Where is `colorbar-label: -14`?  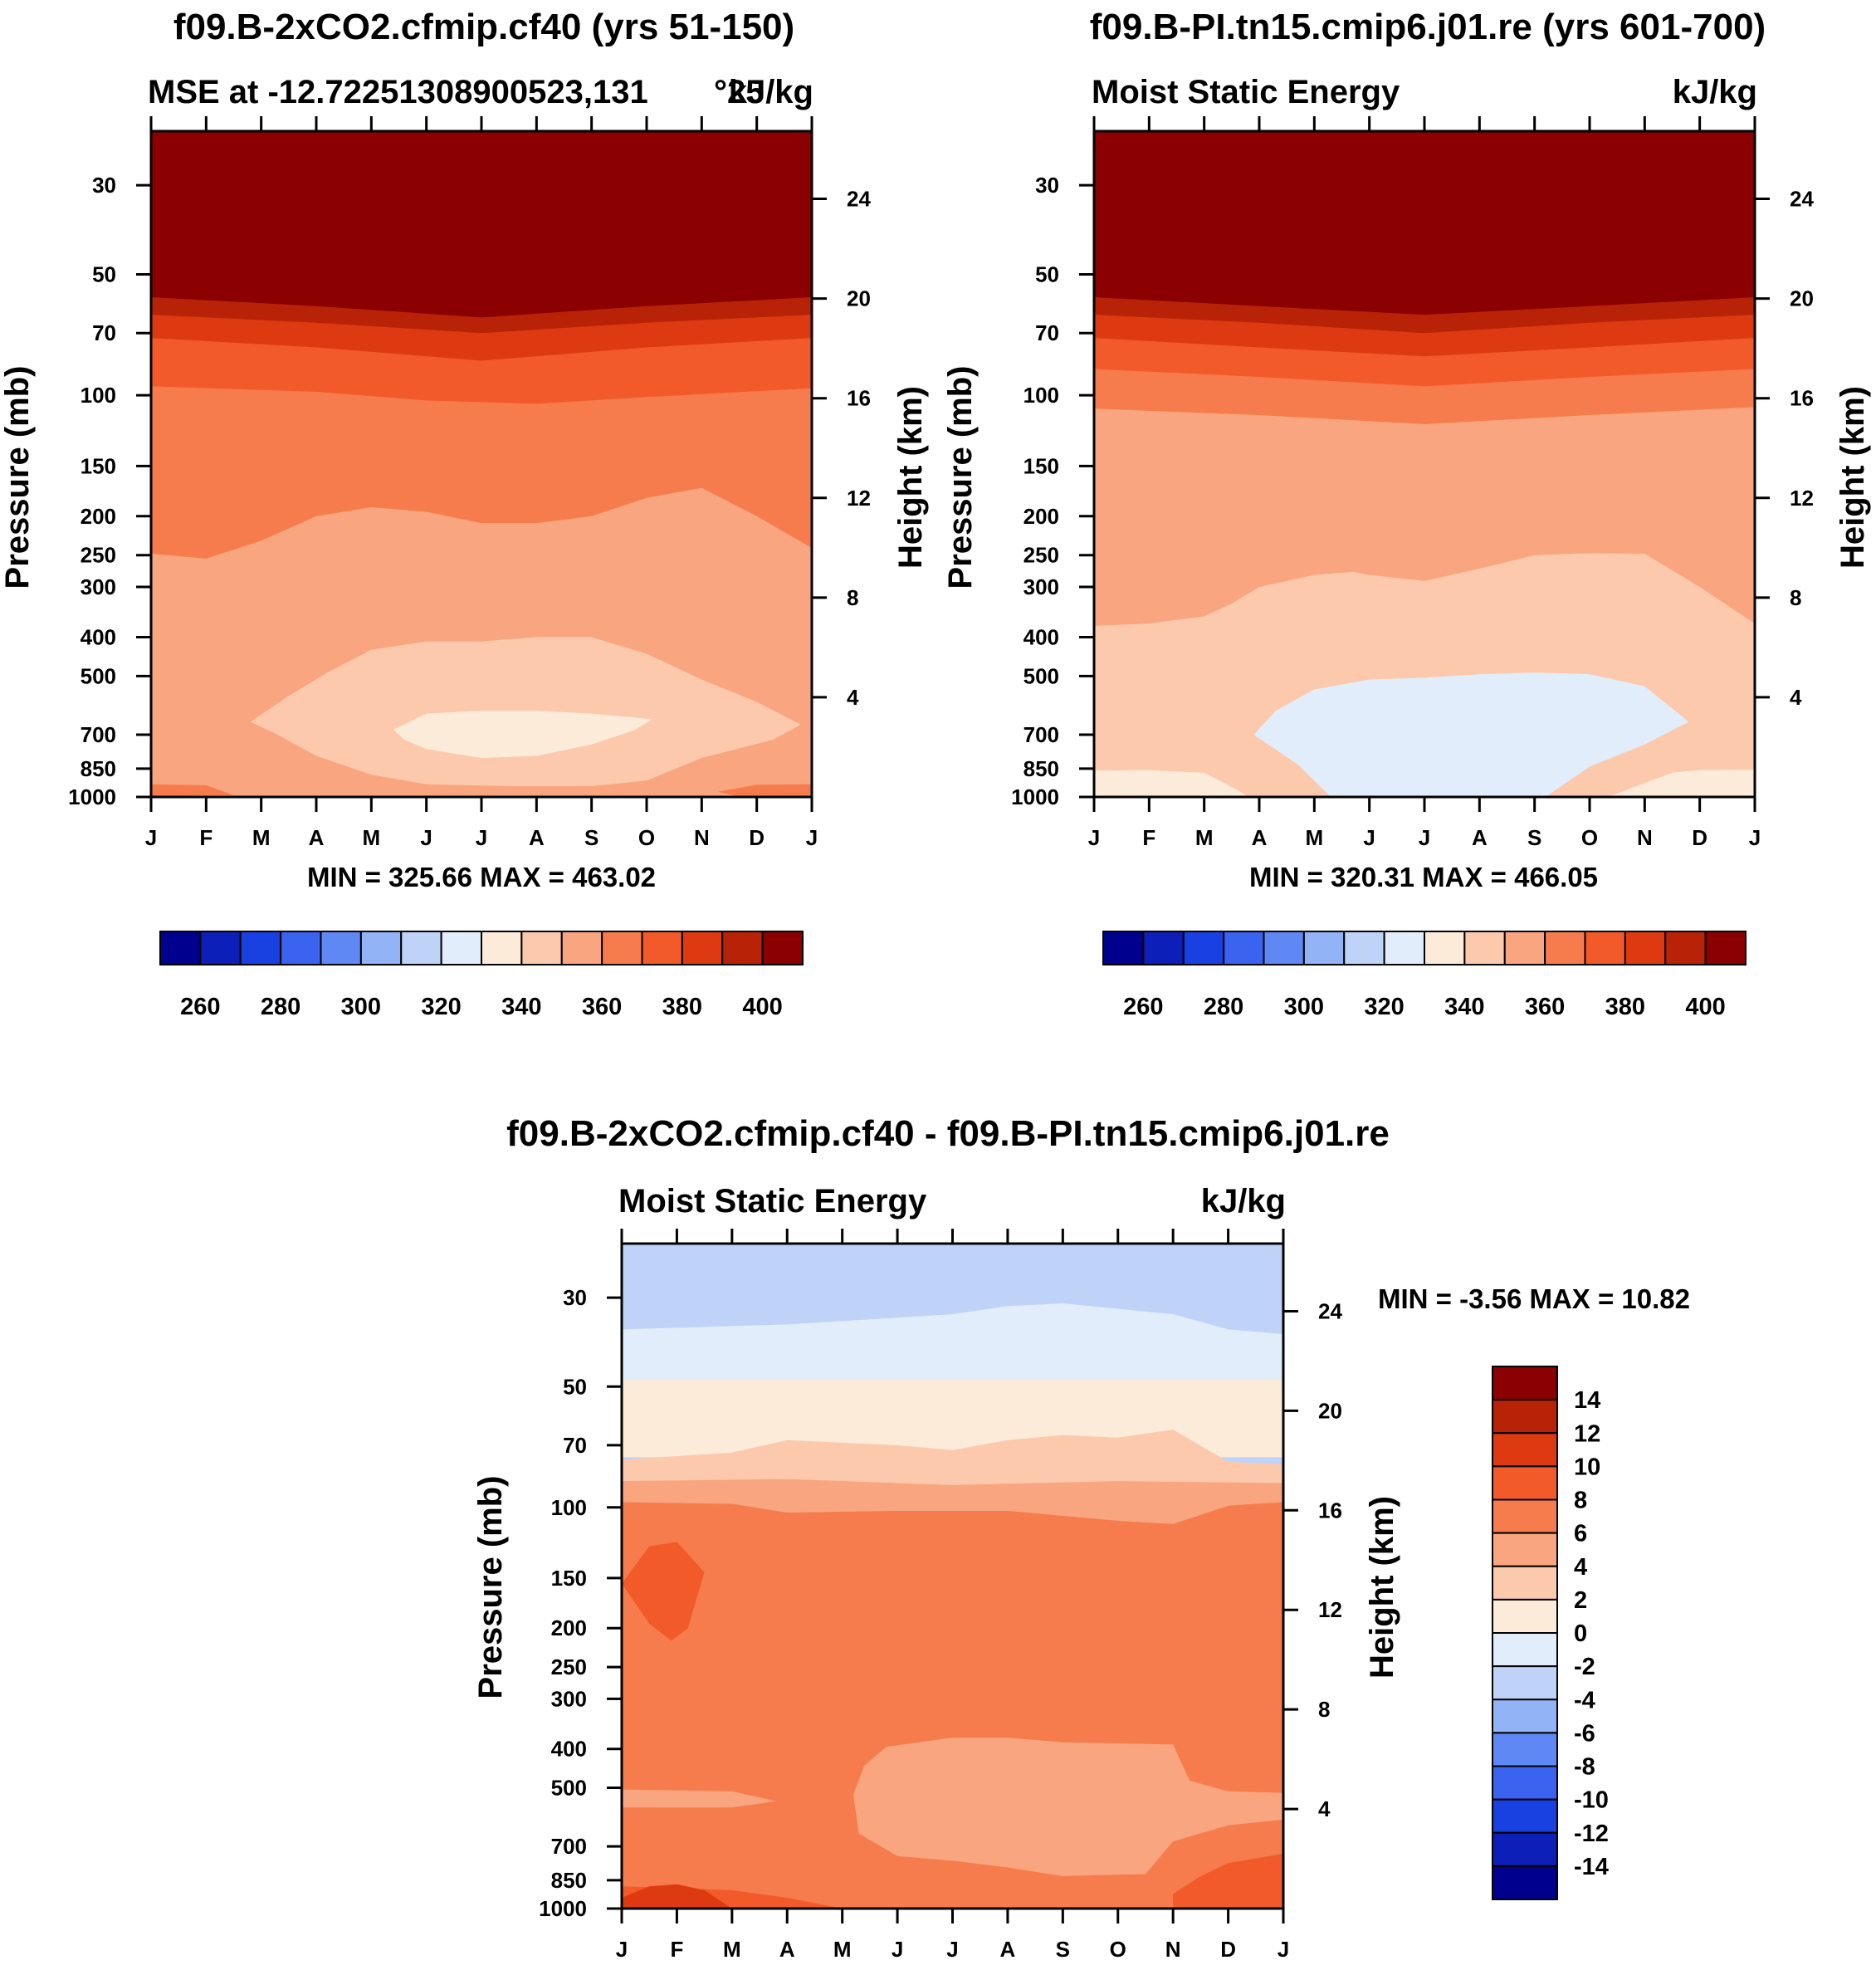
colorbar-label: -14 is located at coordinates (1592, 1867).